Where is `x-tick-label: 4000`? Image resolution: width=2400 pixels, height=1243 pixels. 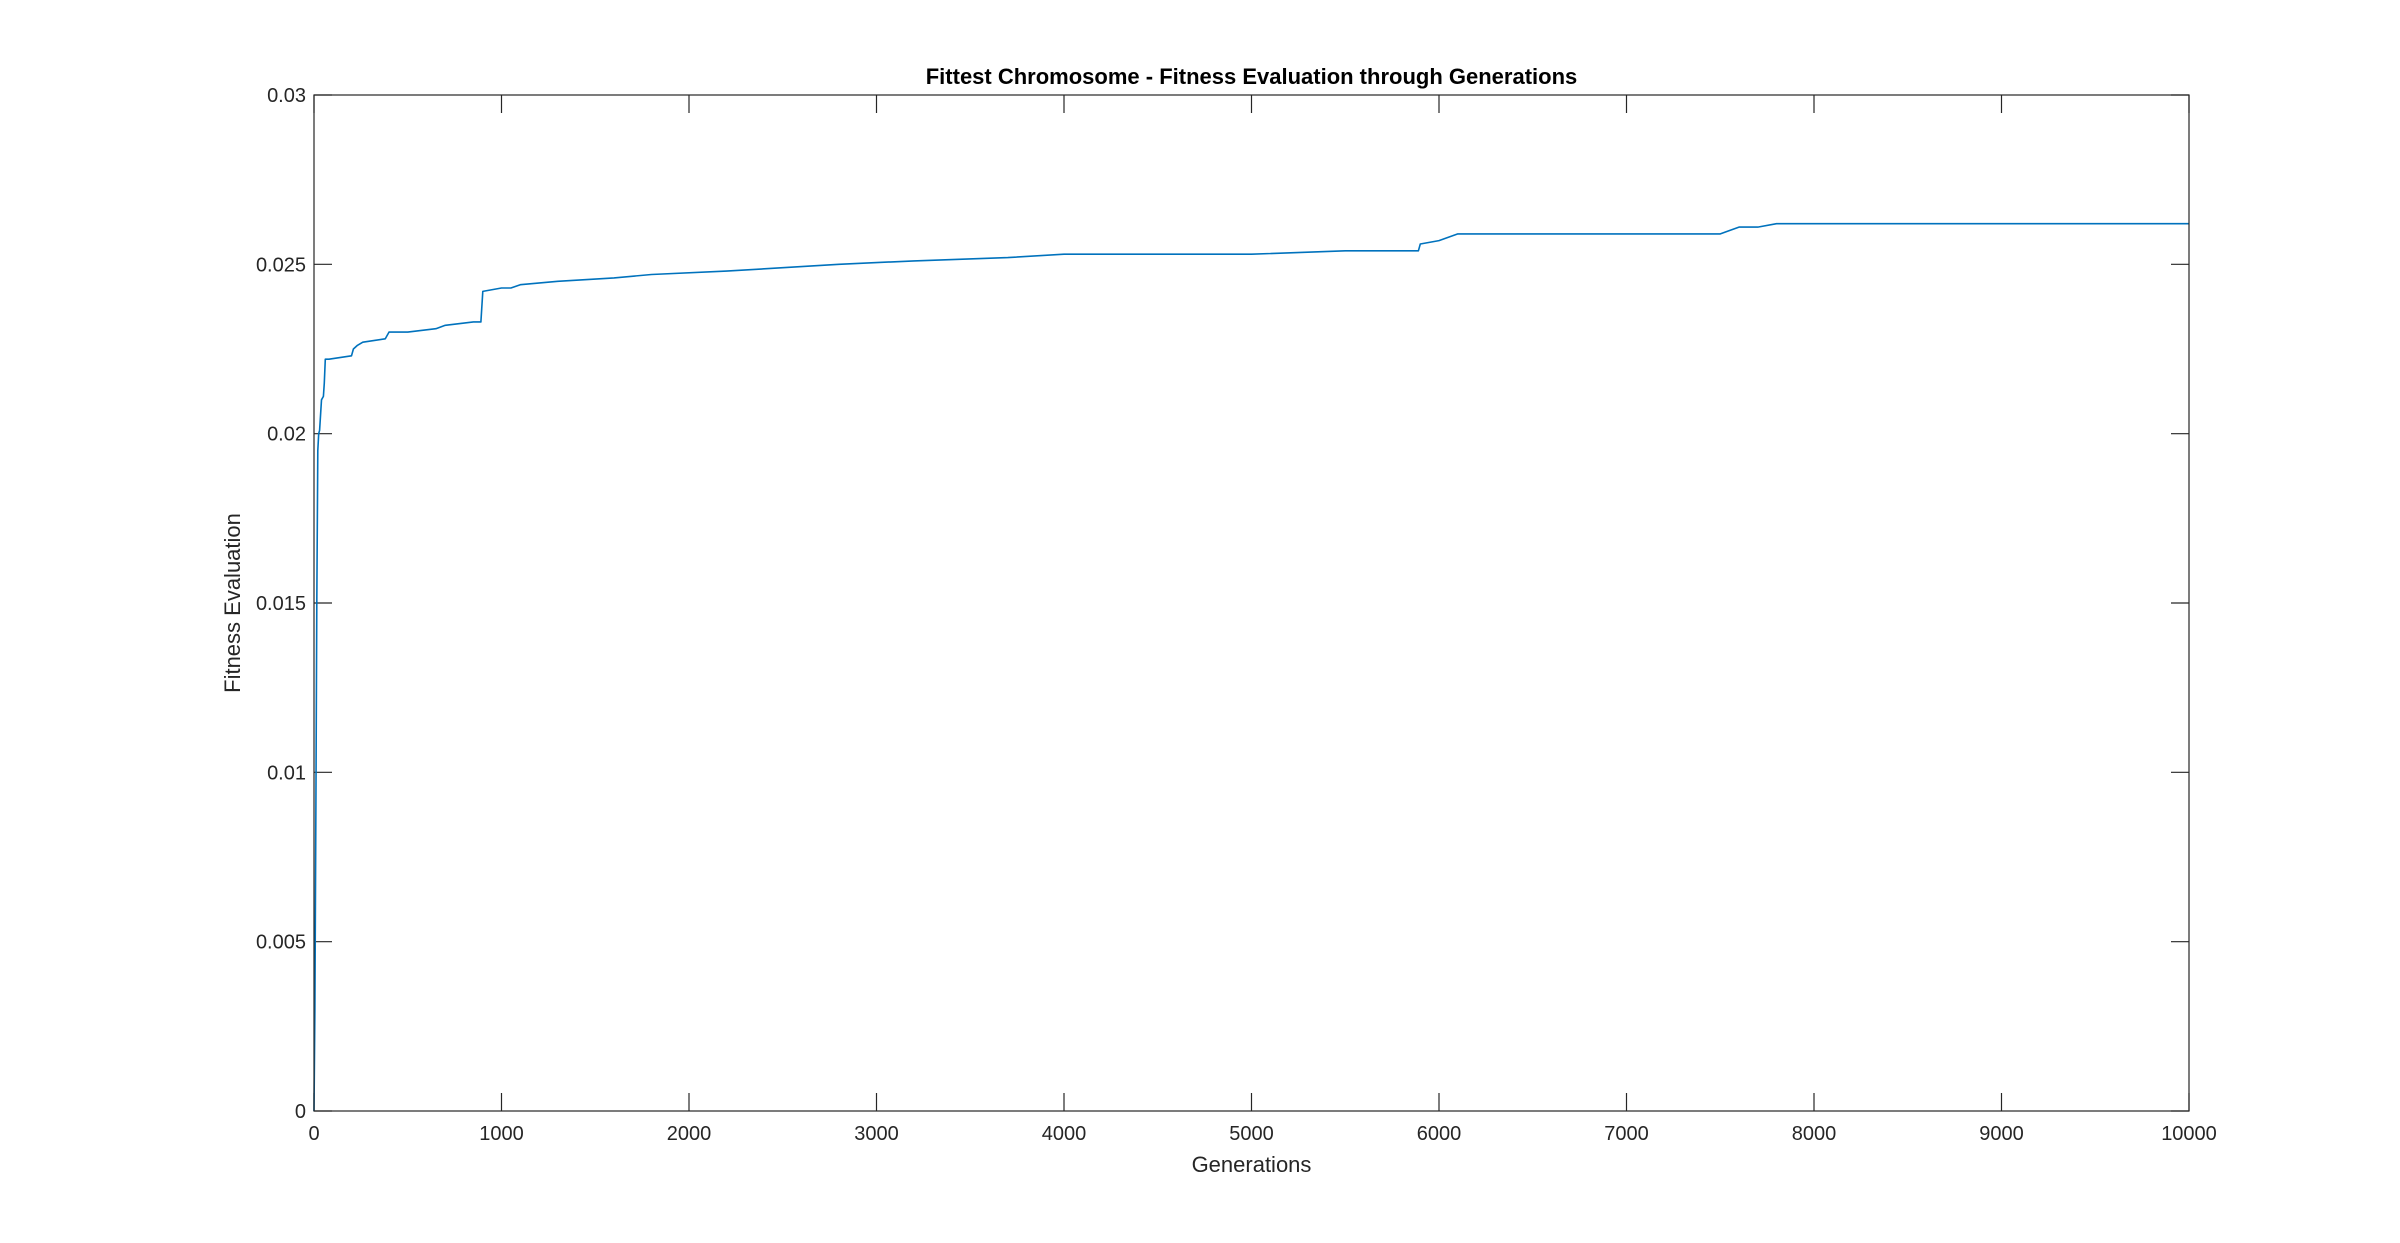
x-tick-label: 4000 is located at coordinates (1064, 1134).